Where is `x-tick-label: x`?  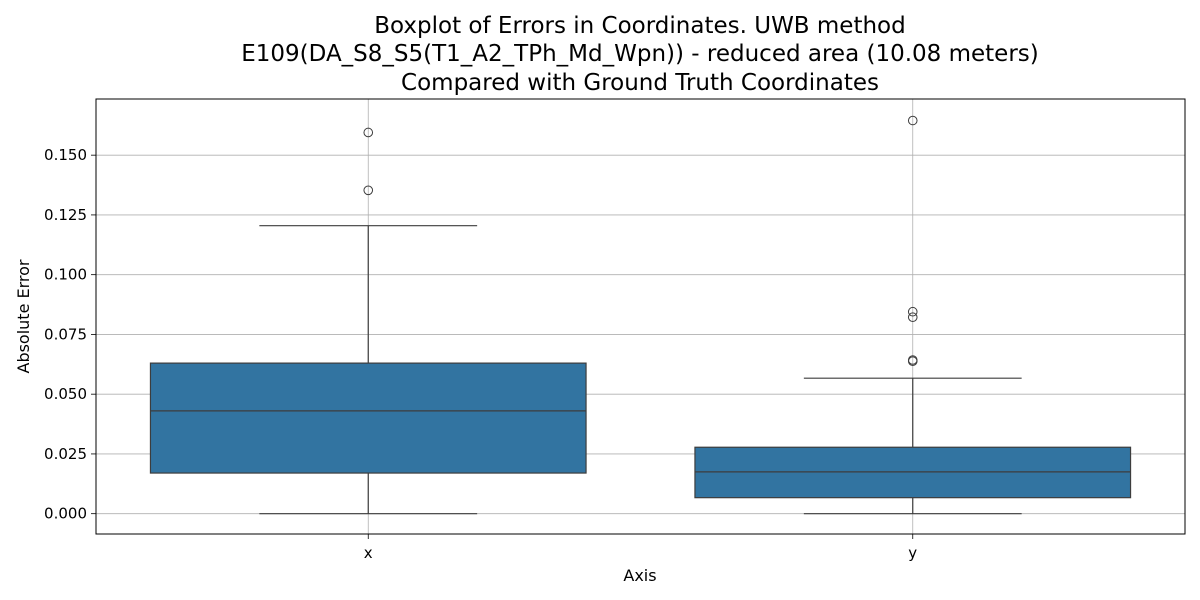
x-tick-label: x is located at coordinates (368, 553).